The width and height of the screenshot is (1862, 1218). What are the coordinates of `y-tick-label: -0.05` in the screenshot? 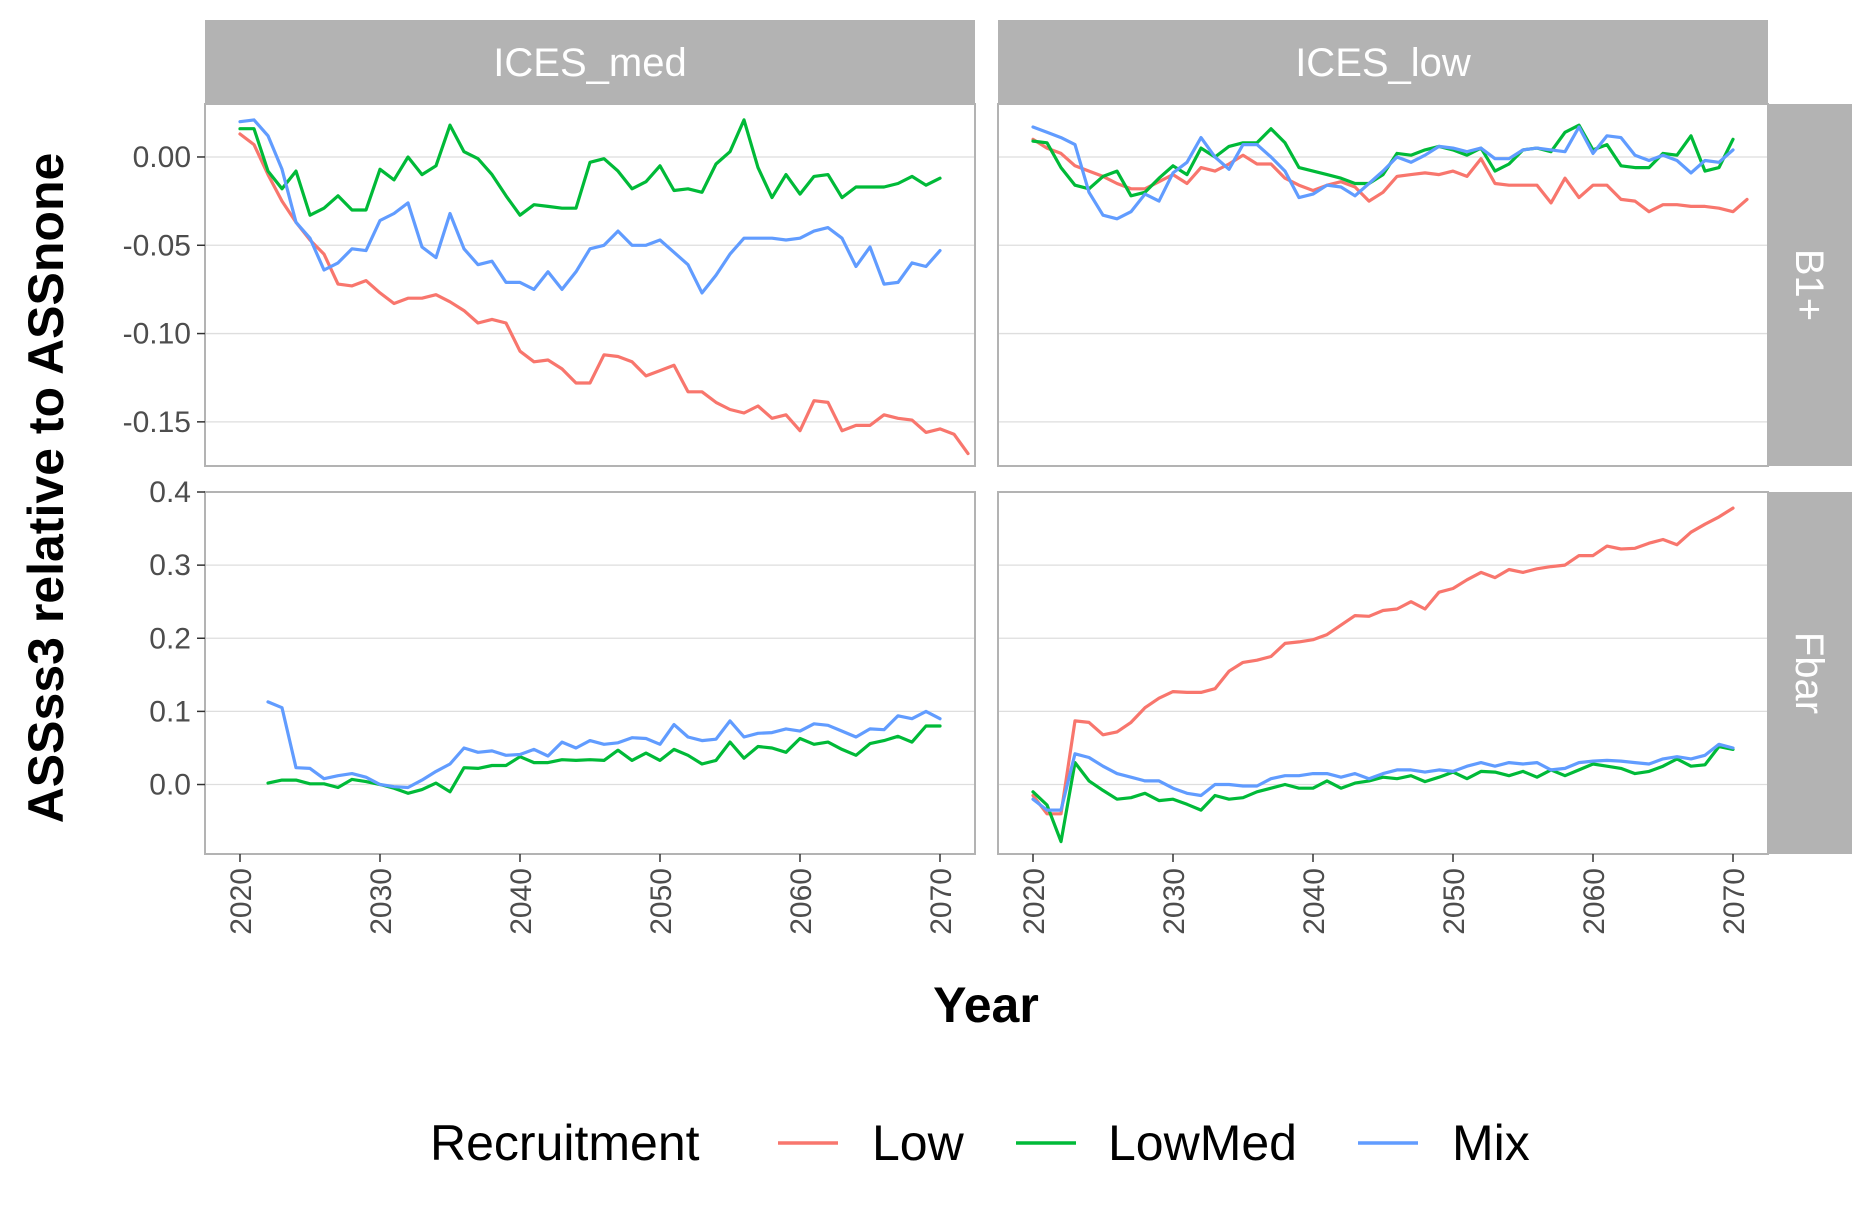 It's located at (157, 245).